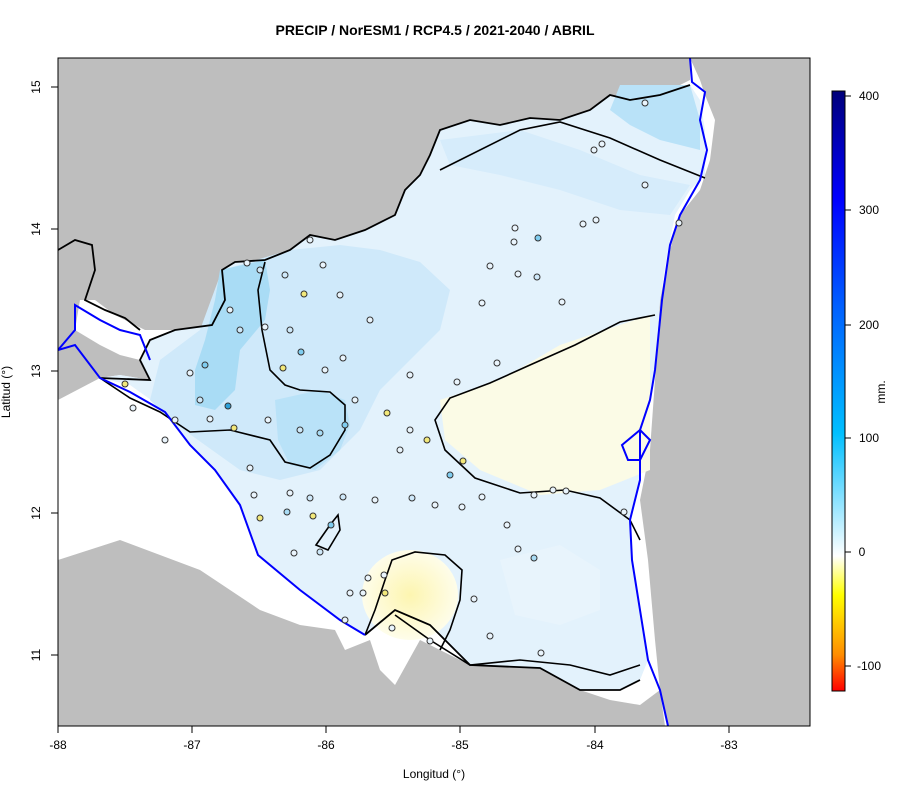  I want to click on border-south, so click(502, 649).